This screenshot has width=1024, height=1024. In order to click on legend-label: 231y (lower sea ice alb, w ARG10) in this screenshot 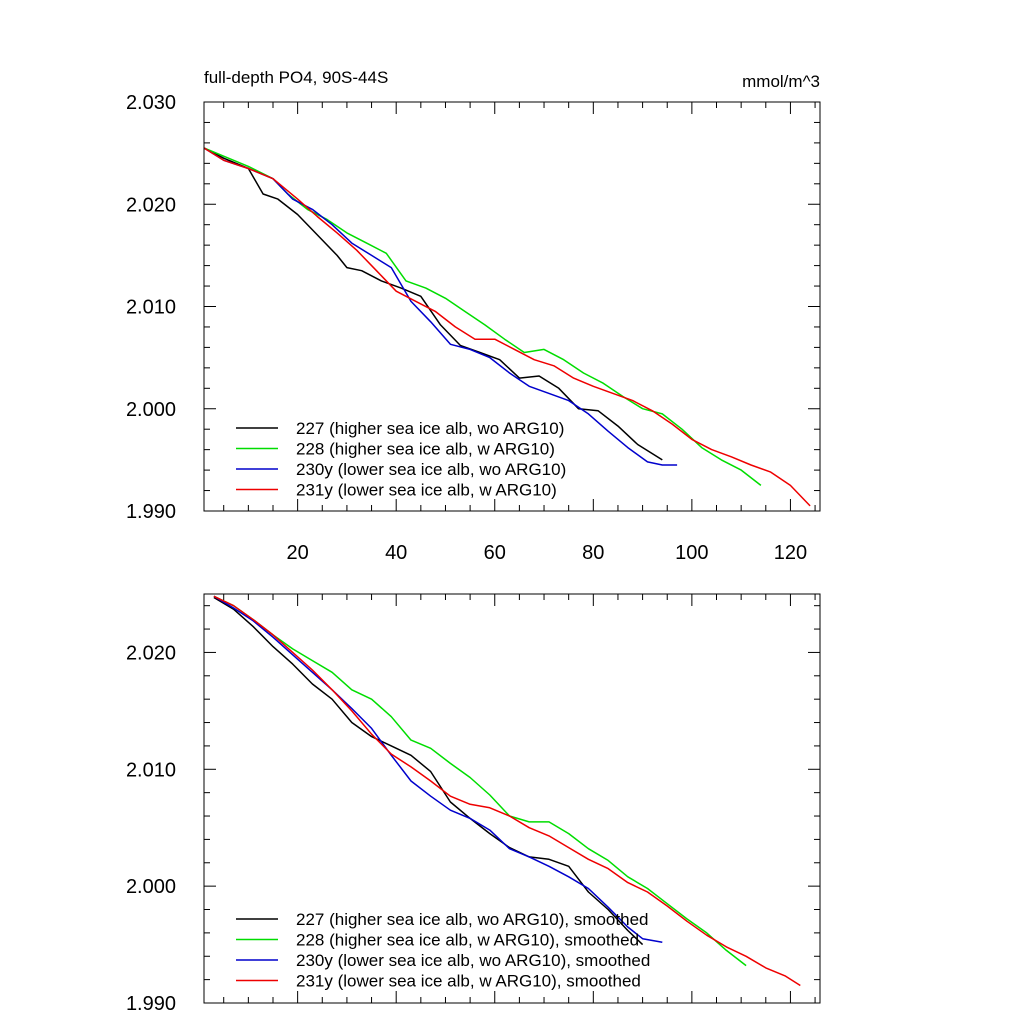, I will do `click(426, 490)`.